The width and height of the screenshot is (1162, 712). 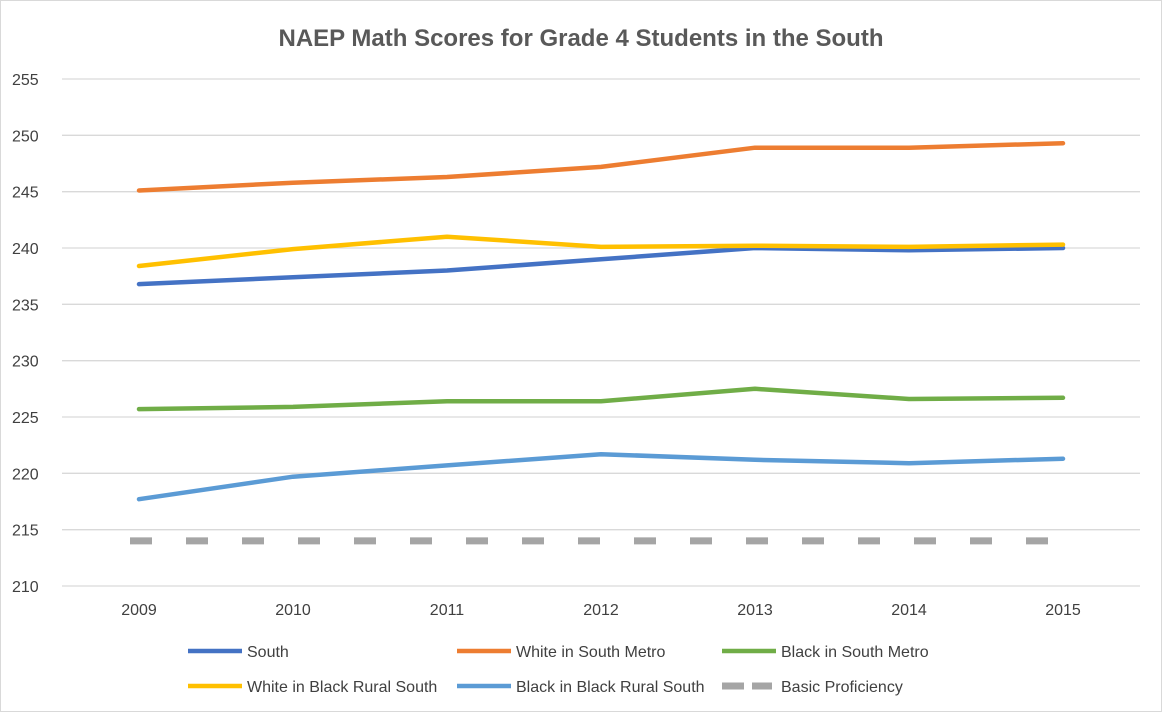 I want to click on series-line-white-in-black-rural-south, so click(x=601, y=251).